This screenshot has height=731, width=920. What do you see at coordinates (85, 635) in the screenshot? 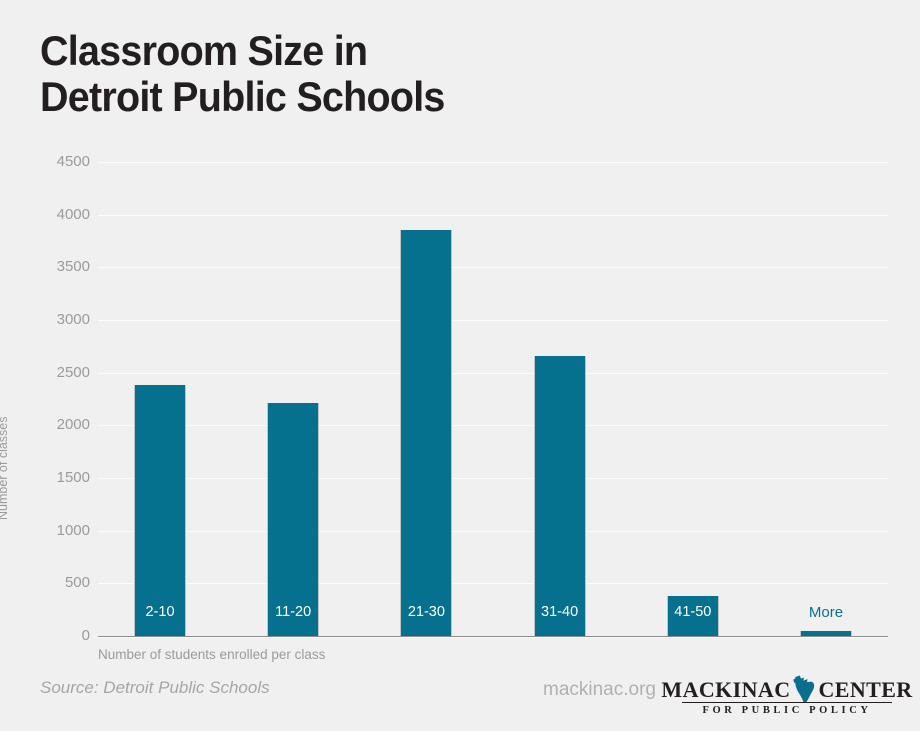
I see `y-axis-tick-label: 0` at bounding box center [85, 635].